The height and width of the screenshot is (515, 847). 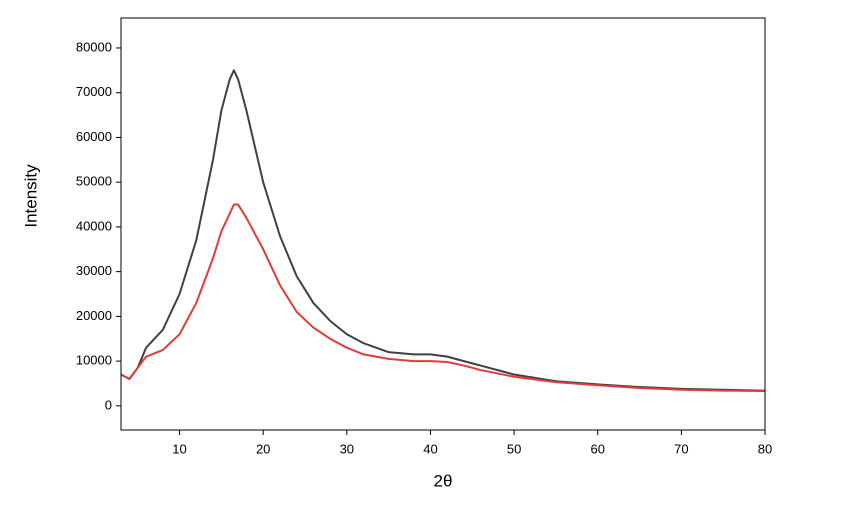 I want to click on y-axis-title: Intensity, so click(x=30, y=196).